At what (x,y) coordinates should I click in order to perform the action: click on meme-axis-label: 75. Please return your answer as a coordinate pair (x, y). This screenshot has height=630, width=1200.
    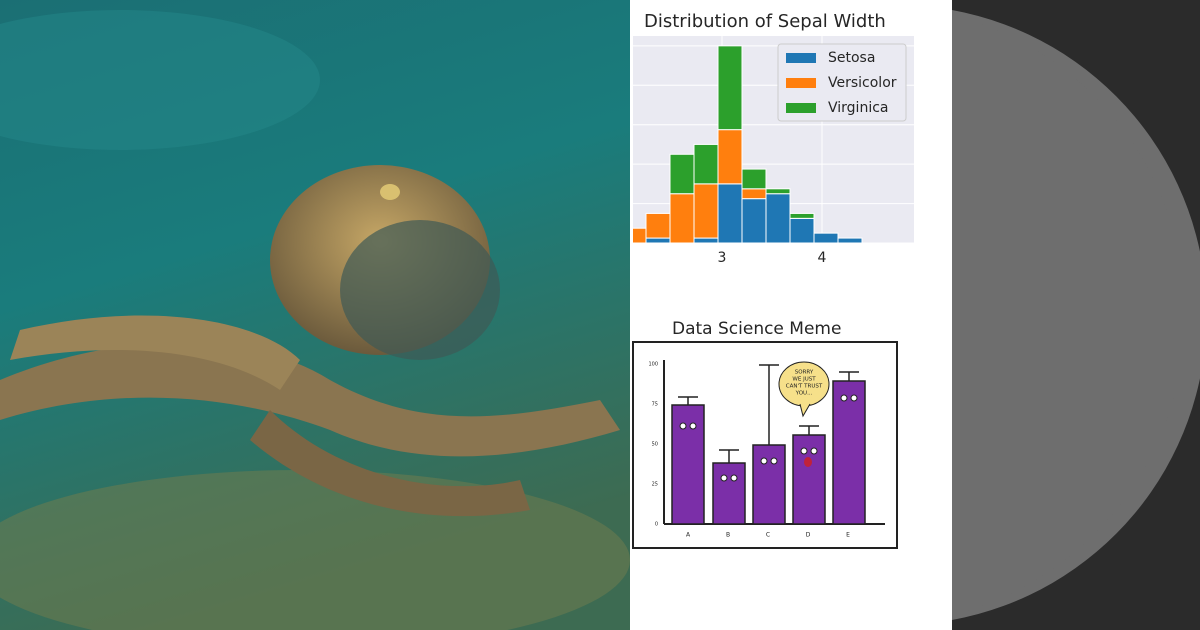
    Looking at the image, I should click on (655, 405).